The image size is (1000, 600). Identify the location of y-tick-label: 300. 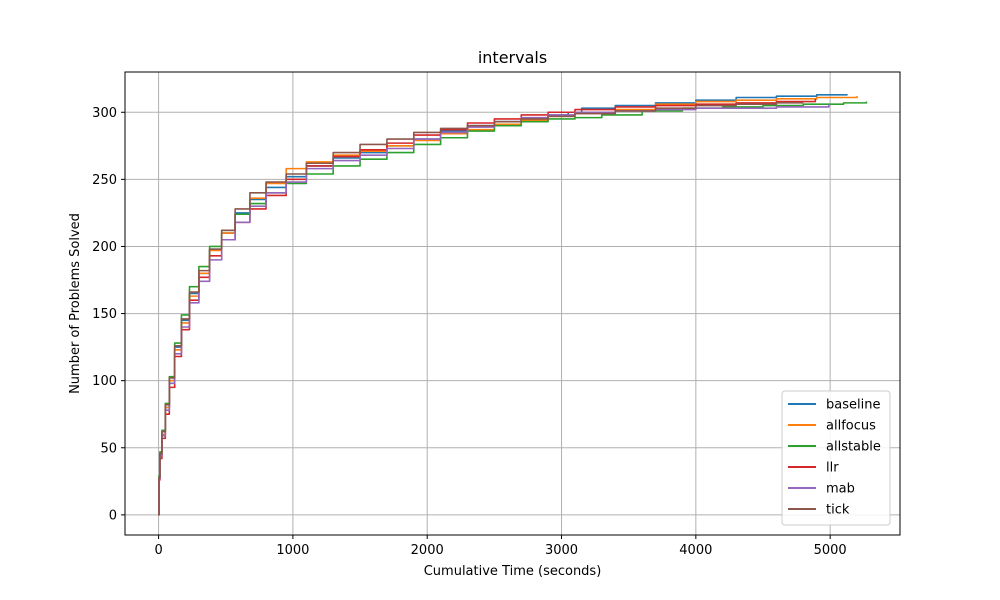
(104, 113).